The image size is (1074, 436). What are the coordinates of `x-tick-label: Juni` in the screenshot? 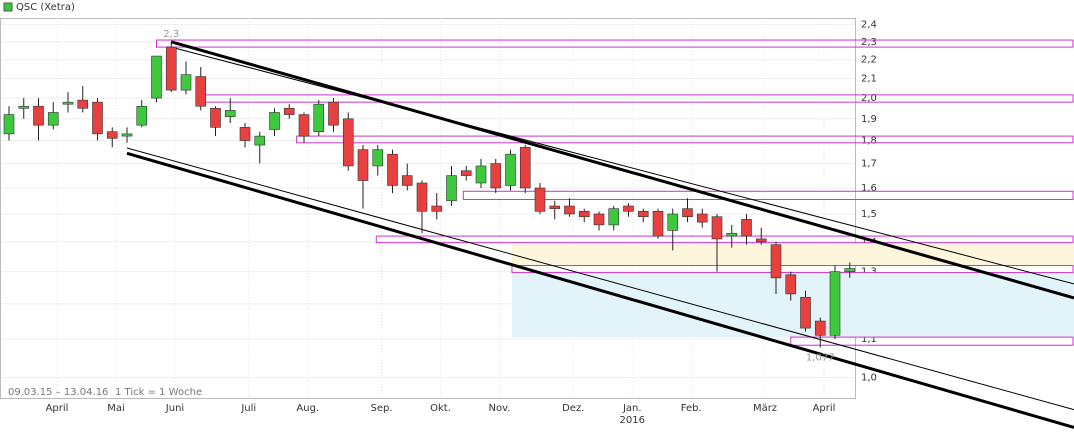 It's located at (174, 408).